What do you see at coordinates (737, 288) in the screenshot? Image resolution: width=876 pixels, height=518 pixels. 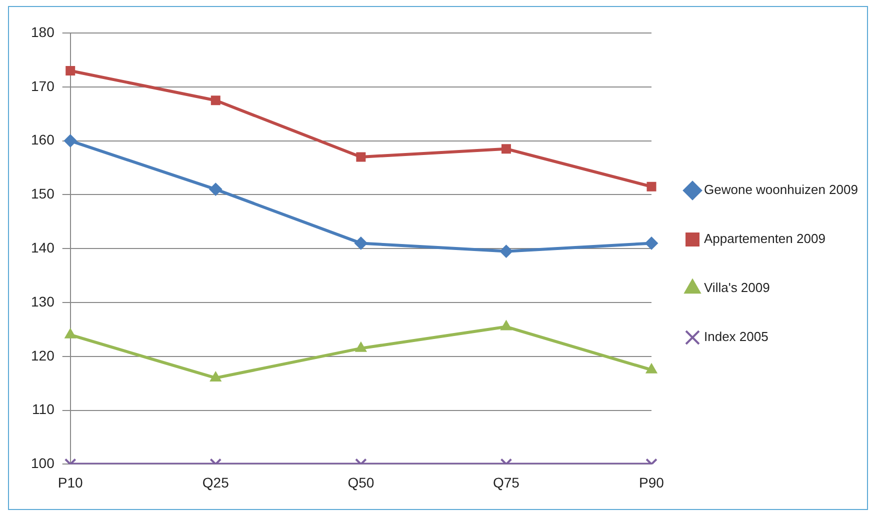 I see `legend-label: Villa's 2009` at bounding box center [737, 288].